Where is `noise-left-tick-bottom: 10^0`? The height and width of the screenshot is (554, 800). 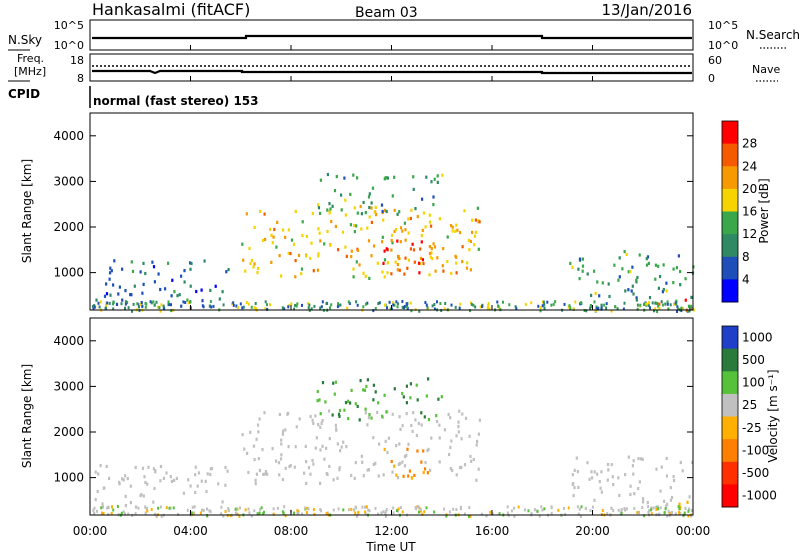 noise-left-tick-bottom: 10^0 is located at coordinates (69, 45).